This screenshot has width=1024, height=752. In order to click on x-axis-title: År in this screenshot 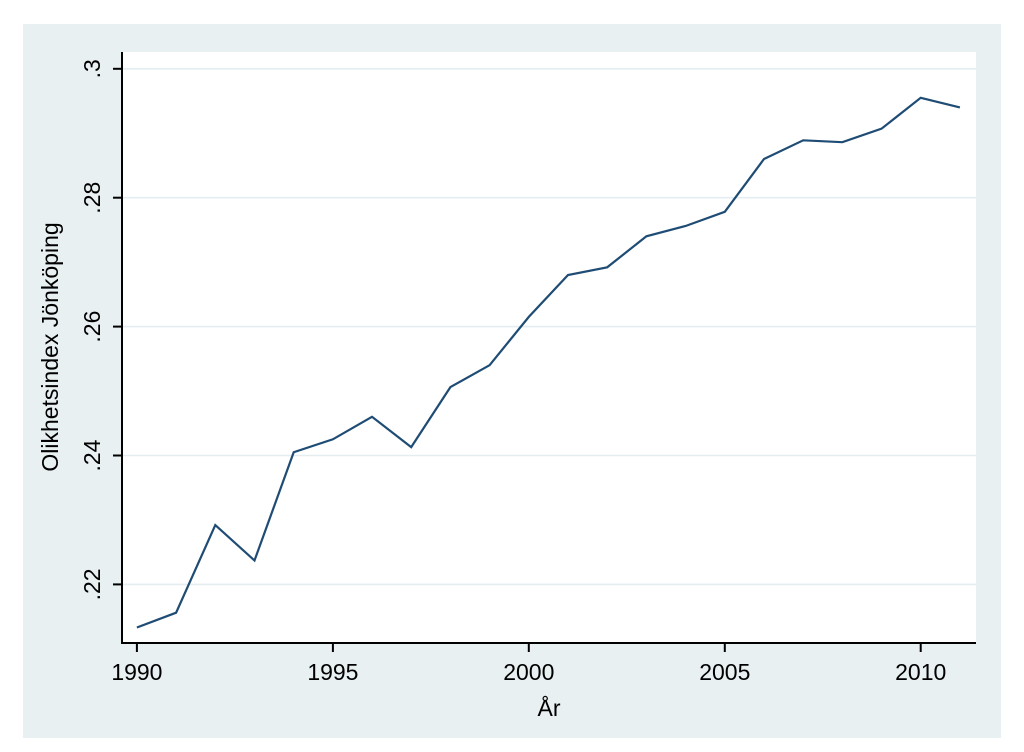, I will do `click(549, 707)`.